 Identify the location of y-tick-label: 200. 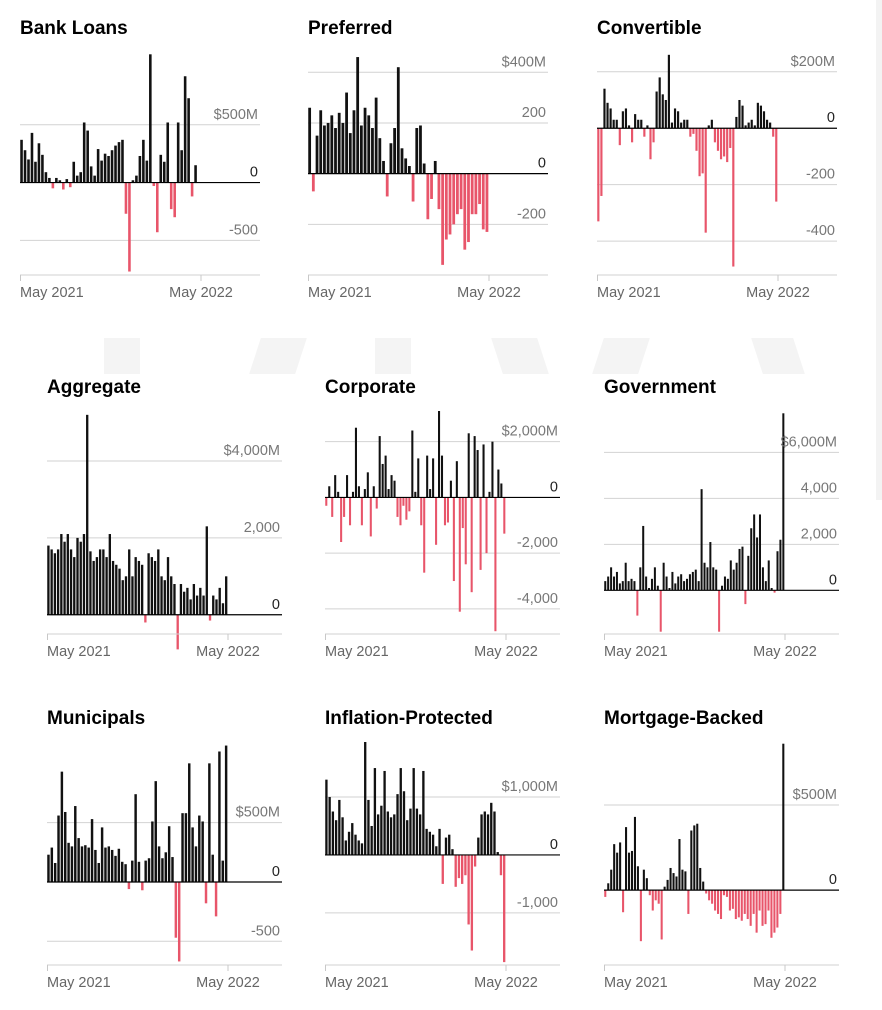
(534, 113).